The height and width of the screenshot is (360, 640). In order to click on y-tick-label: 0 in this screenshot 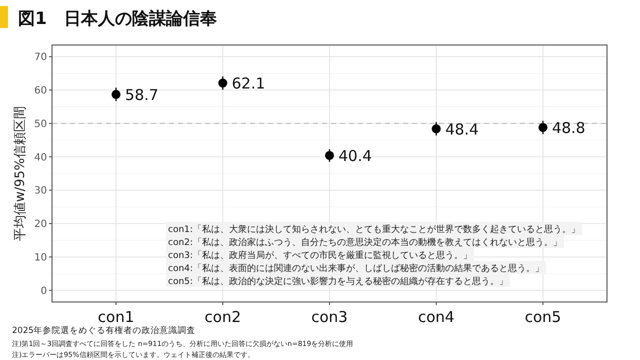, I will do `click(43, 291)`.